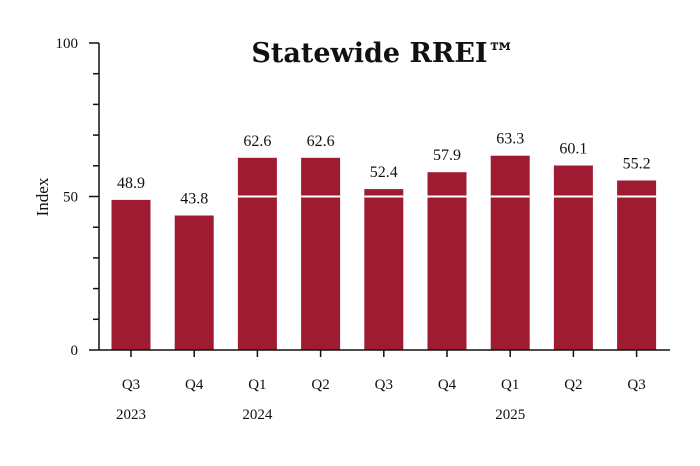 This screenshot has width=700, height=466. I want to click on data-label: 63.3, so click(510, 139).